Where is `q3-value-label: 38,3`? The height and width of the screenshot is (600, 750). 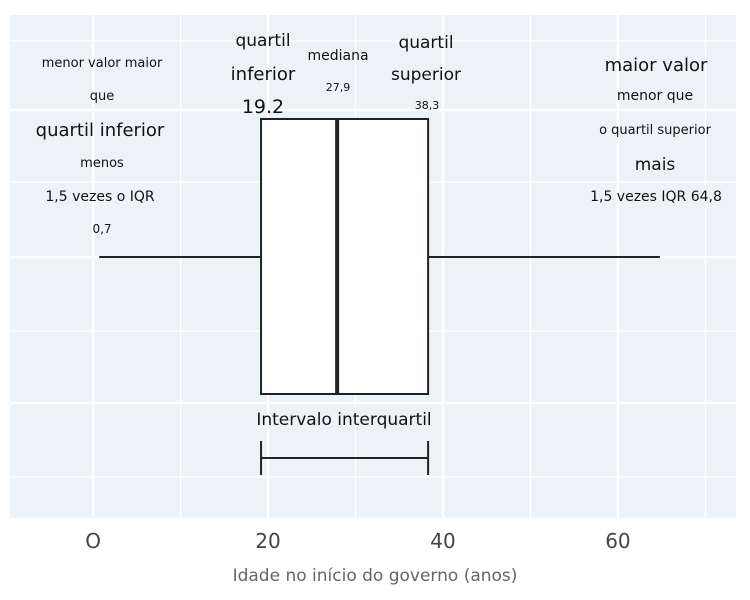 q3-value-label: 38,3 is located at coordinates (427, 105).